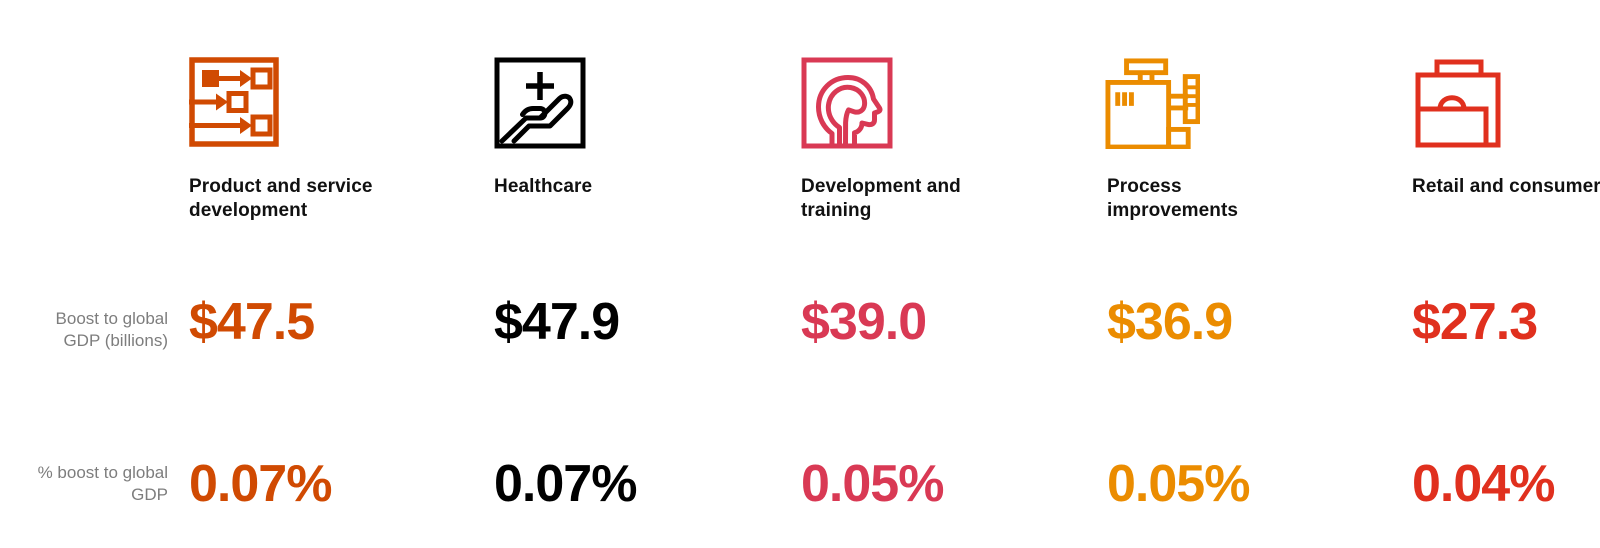 The image size is (1600, 548). What do you see at coordinates (252, 322) in the screenshot?
I see `gdp-boost-value: $47.5` at bounding box center [252, 322].